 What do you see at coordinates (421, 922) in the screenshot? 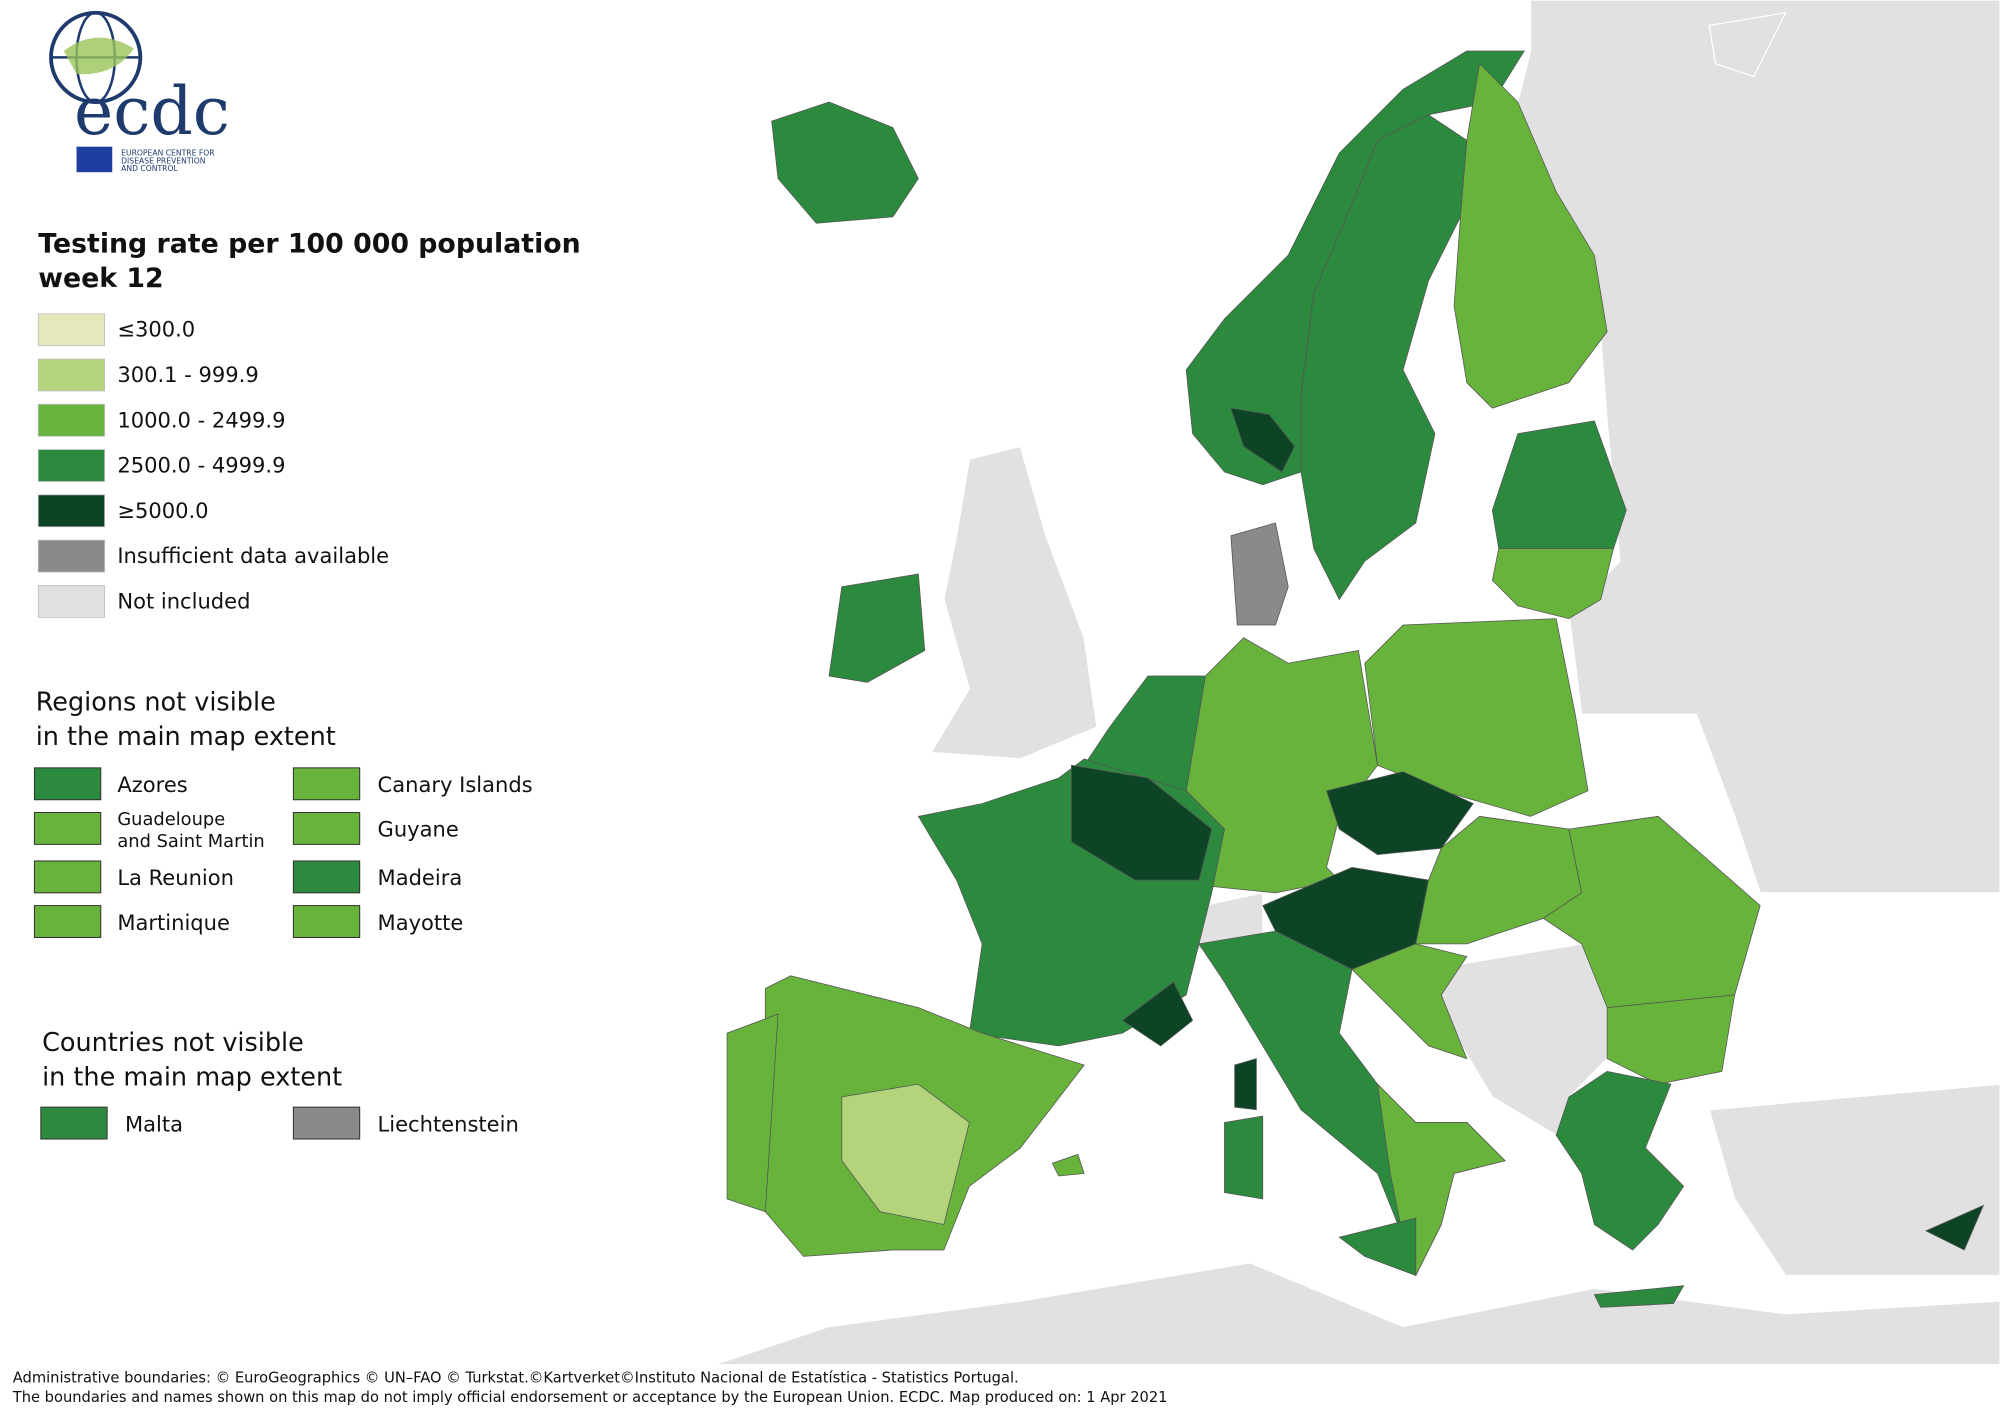
I see `legend-label: Mayotte` at bounding box center [421, 922].